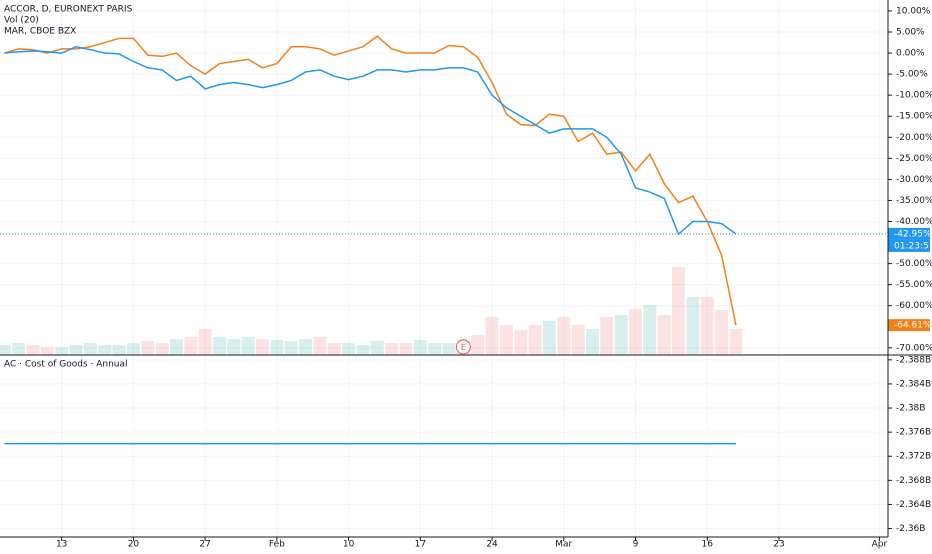 This screenshot has height=554, width=932. Describe the element at coordinates (61, 545) in the screenshot. I see `x-tick-label: 13` at that location.